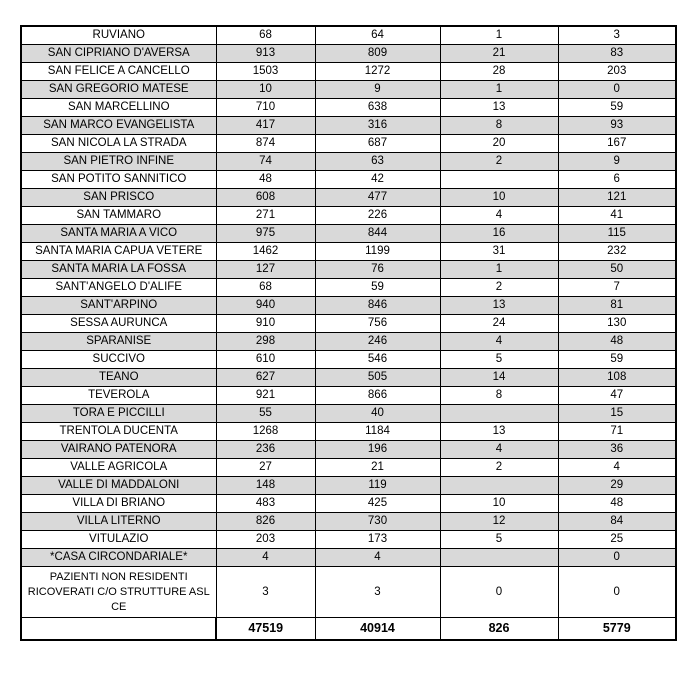 Image resolution: width=693 pixels, height=684 pixels. I want to click on cell-value-1: 48, so click(265, 179).